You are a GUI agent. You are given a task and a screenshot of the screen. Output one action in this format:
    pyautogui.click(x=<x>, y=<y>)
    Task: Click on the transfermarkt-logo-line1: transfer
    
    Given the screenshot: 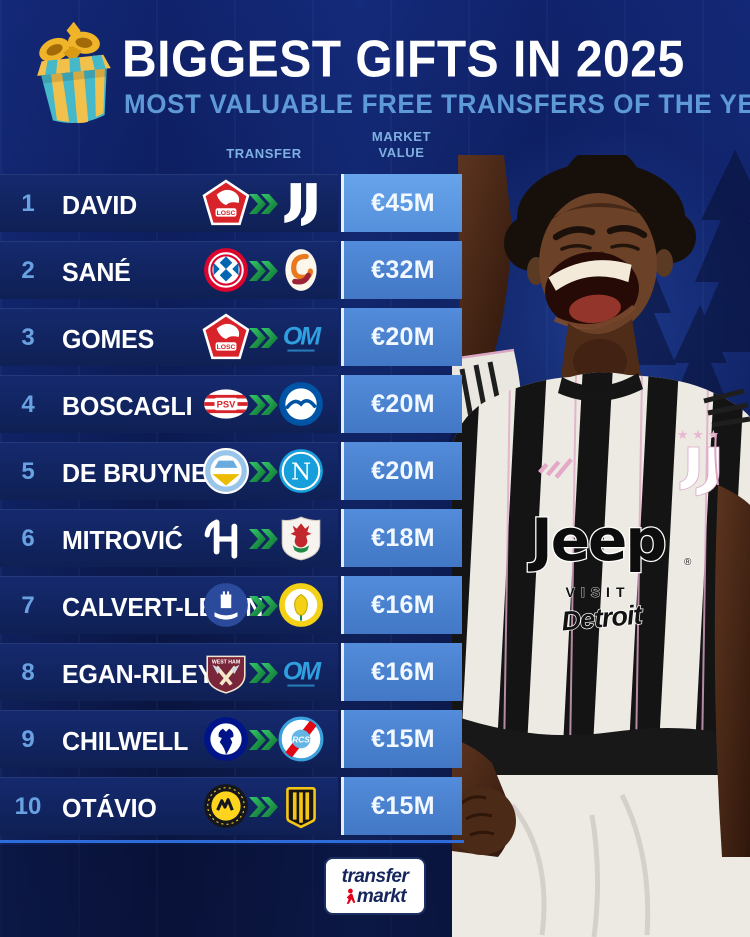 What is the action you would take?
    pyautogui.click(x=375, y=876)
    